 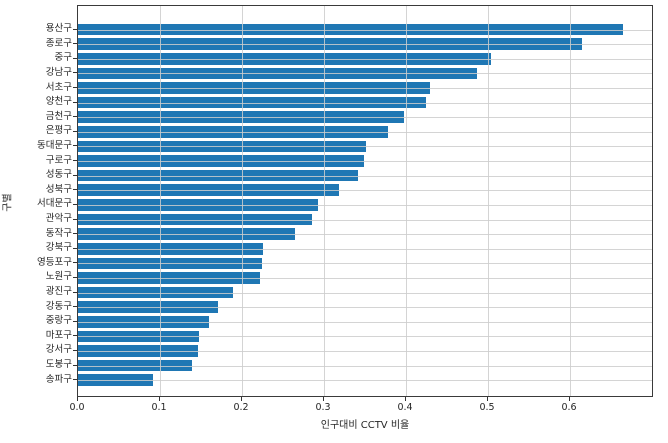 I want to click on y-tick-label-강남구: 강남구, so click(x=58, y=72).